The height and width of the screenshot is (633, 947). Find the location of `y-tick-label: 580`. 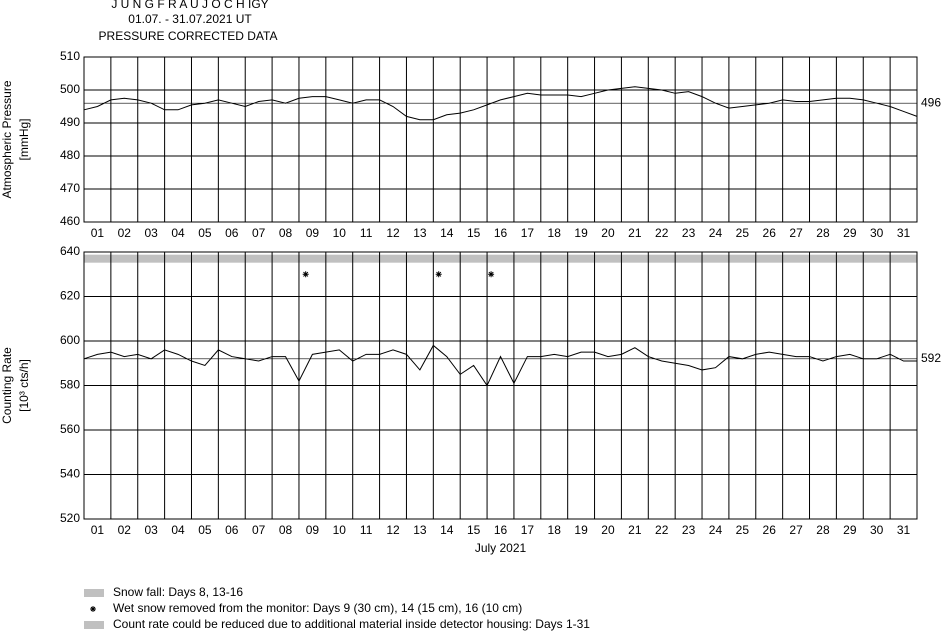

y-tick-label: 580 is located at coordinates (70, 385).